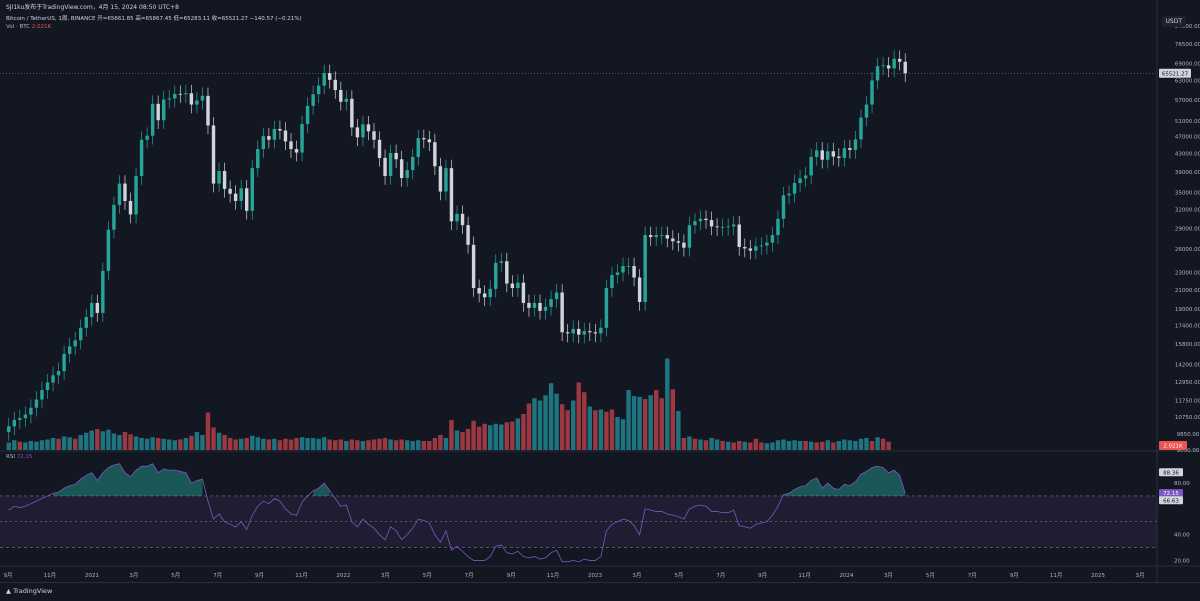  What do you see at coordinates (1014, 575) in the screenshot?
I see `time-tick-label: 9月` at bounding box center [1014, 575].